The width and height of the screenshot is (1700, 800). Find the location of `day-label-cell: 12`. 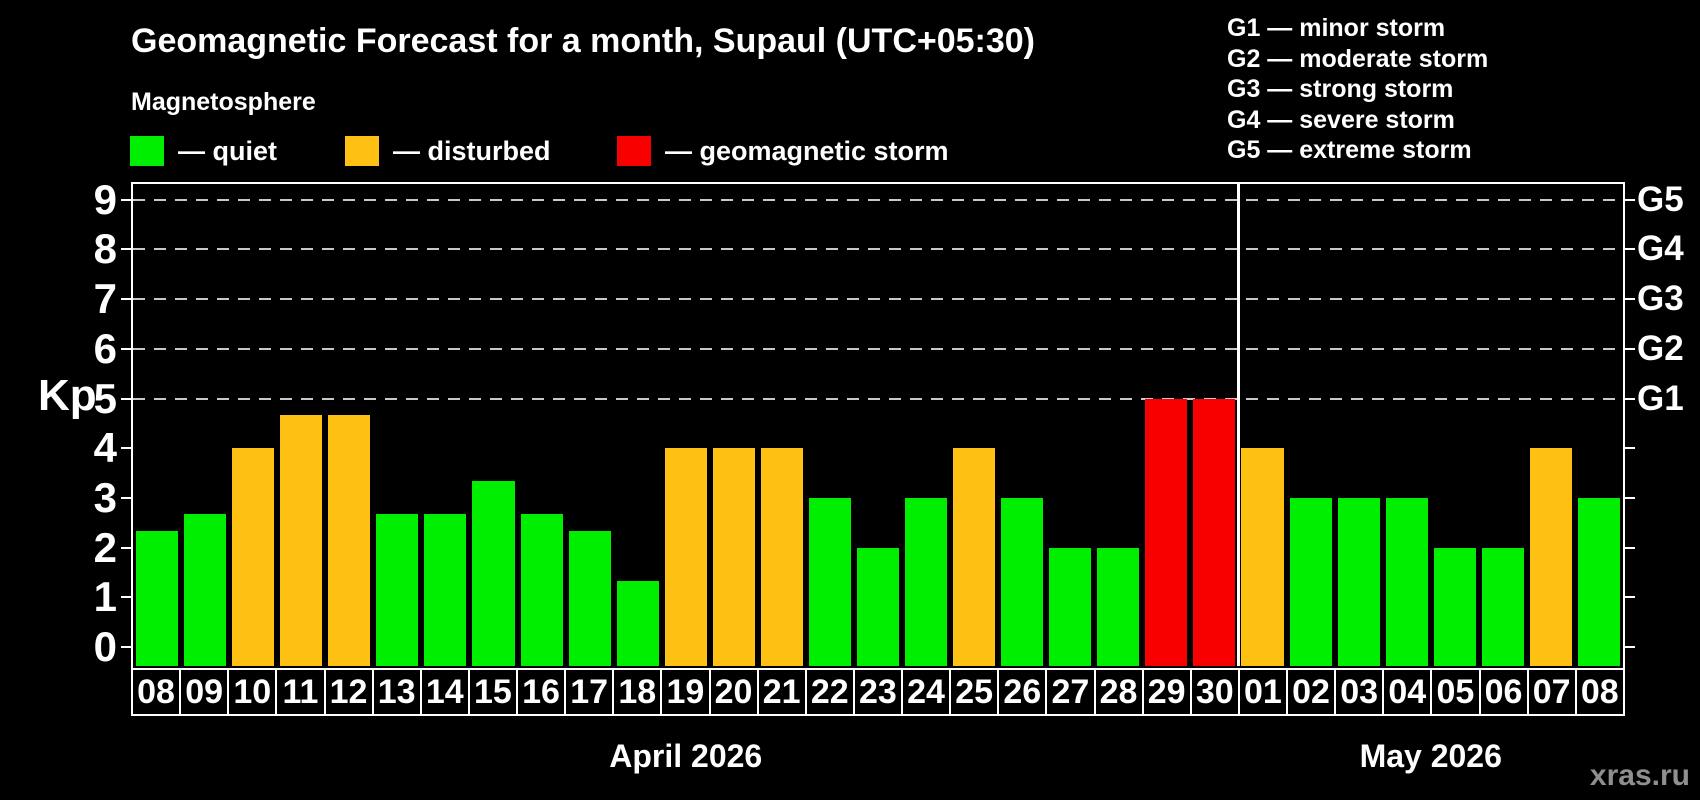

day-label-cell: 12 is located at coordinates (350, 692).